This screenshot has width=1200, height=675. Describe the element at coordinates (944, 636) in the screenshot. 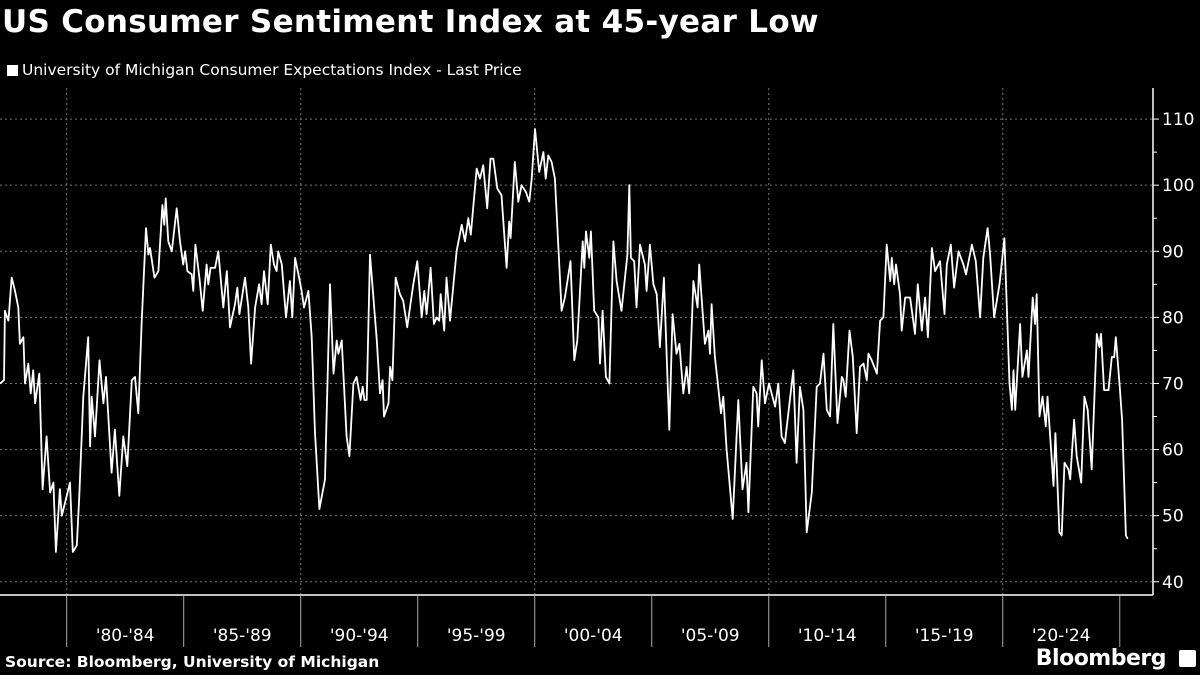

I see `x-tick-label: '15-'19` at that location.